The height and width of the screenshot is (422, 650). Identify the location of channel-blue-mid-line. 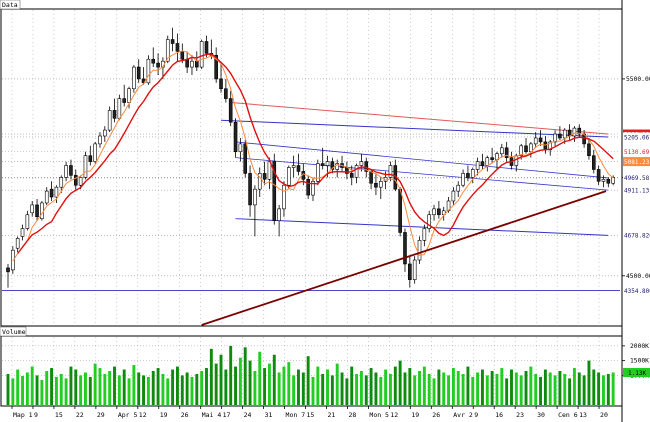
(422, 160).